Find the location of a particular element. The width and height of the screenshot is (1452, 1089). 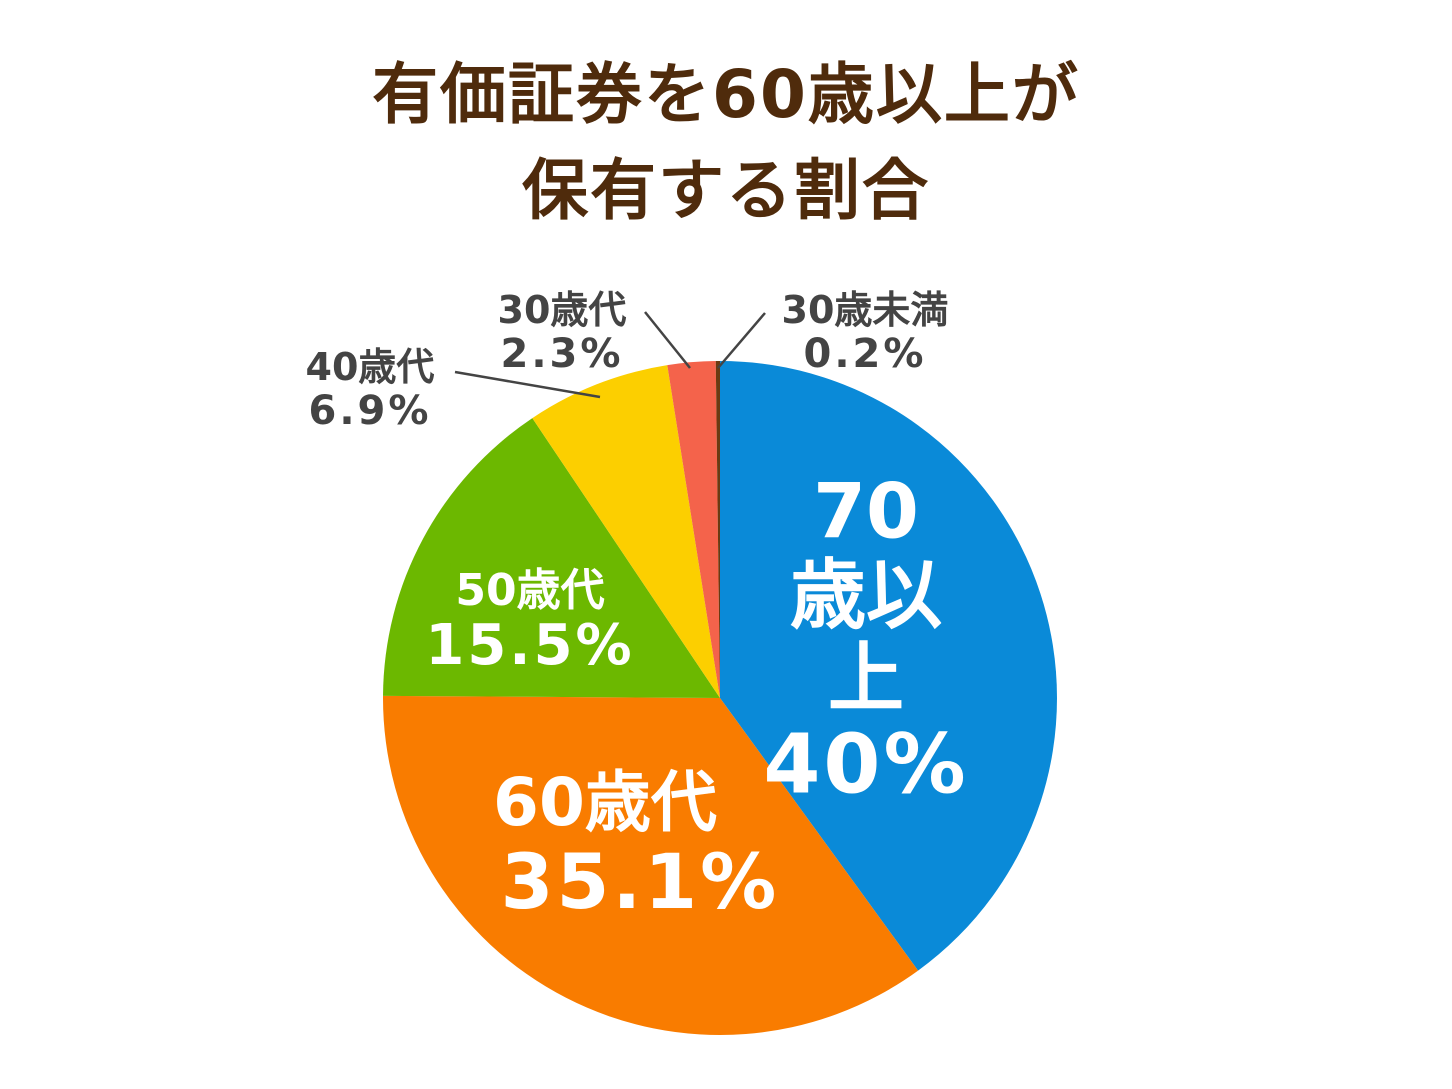

slice-label: 40歳代 6.9% is located at coordinates (370, 389).